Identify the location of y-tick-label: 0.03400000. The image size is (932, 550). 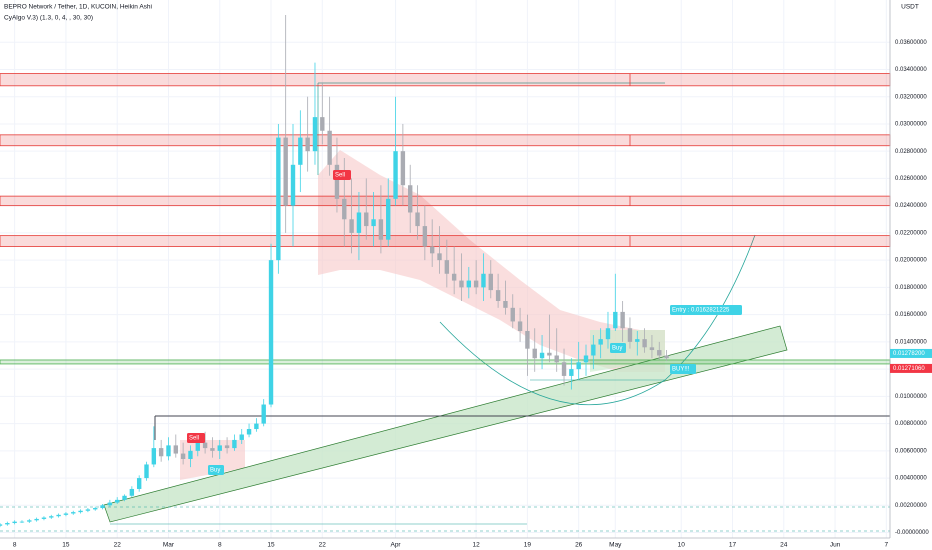
(911, 70).